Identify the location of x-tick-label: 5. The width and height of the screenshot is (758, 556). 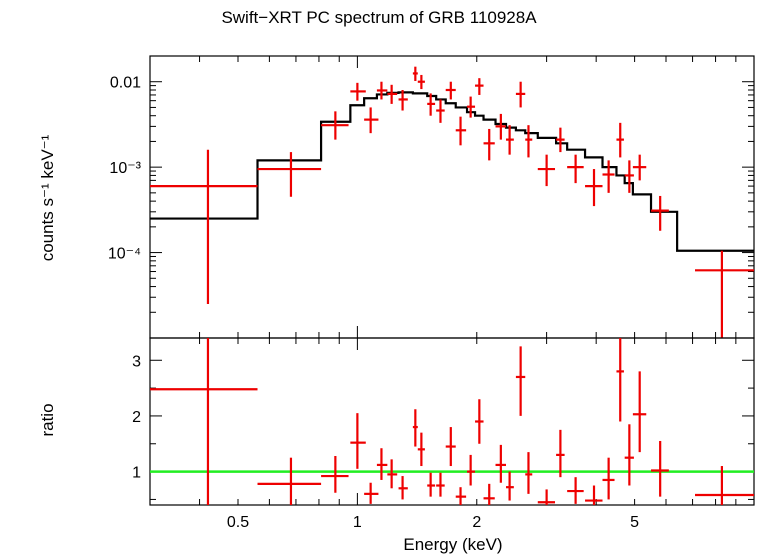
(634, 522).